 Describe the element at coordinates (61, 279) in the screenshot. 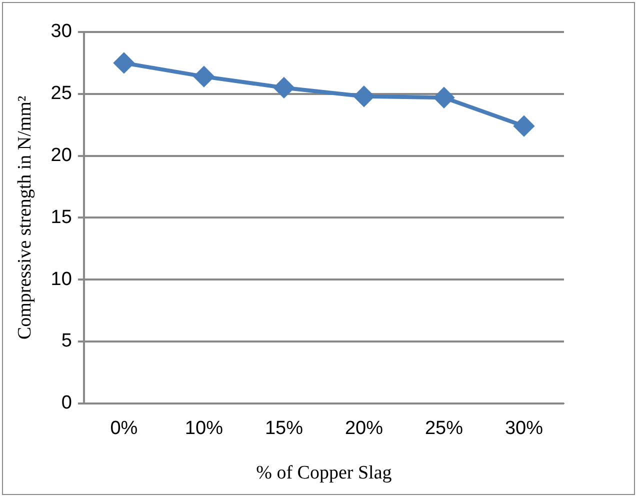

I see `y-tick-label: 10` at that location.